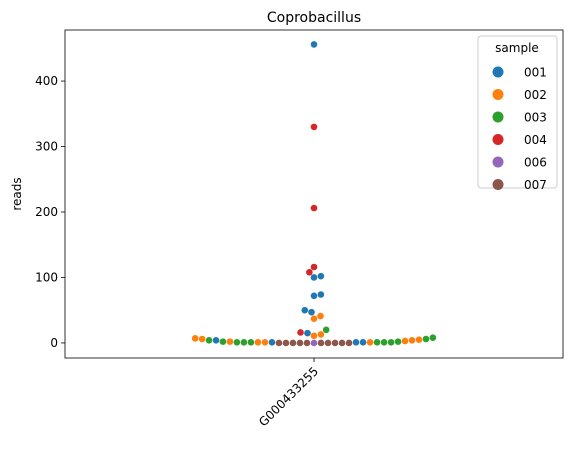  What do you see at coordinates (535, 185) in the screenshot?
I see `legend-label-007: 007` at bounding box center [535, 185].